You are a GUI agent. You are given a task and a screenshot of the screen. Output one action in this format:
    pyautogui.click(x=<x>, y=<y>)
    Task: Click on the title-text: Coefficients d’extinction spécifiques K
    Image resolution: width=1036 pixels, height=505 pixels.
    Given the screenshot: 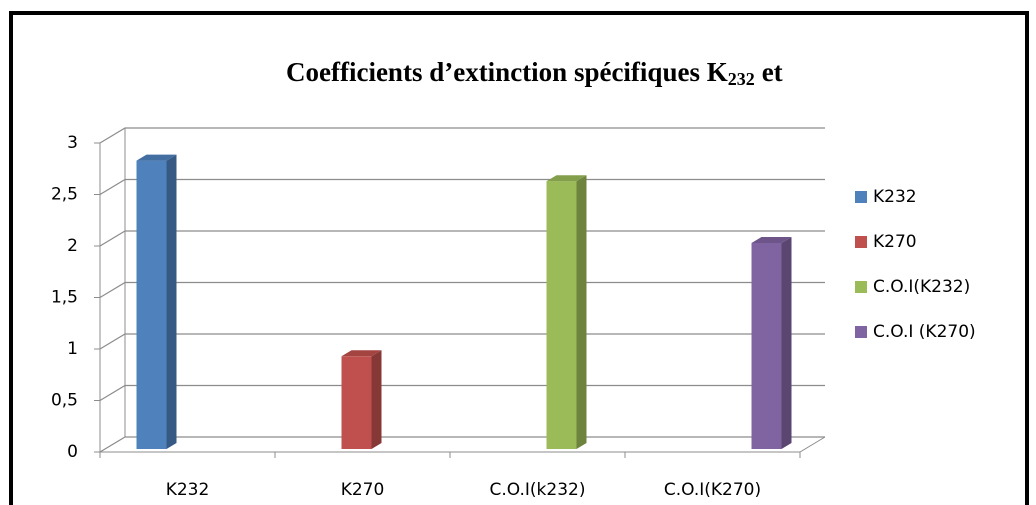 What is the action you would take?
    pyautogui.click(x=507, y=72)
    